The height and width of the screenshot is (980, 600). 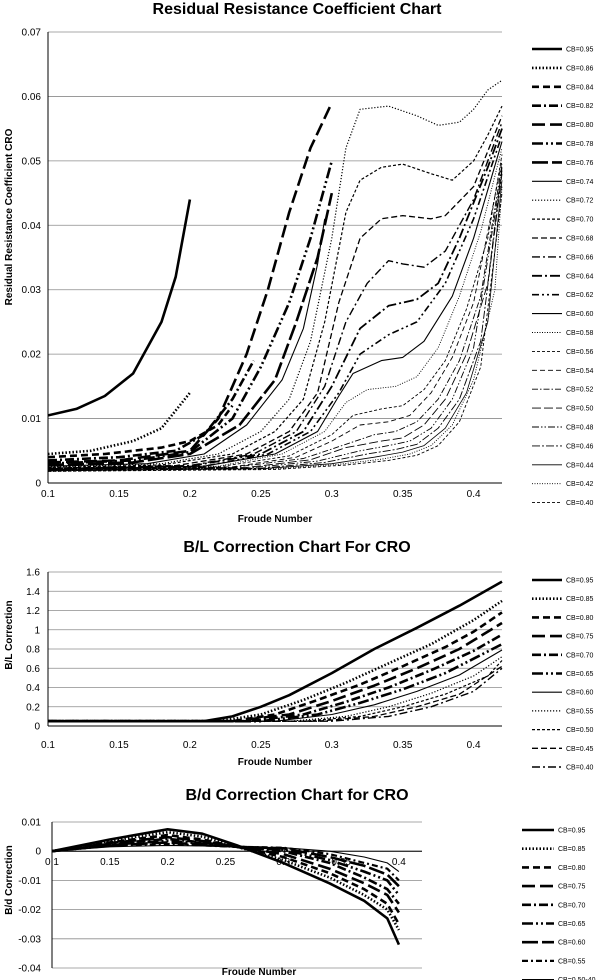 I want to click on legend-label: CB=0.50-40, so click(x=577, y=978).